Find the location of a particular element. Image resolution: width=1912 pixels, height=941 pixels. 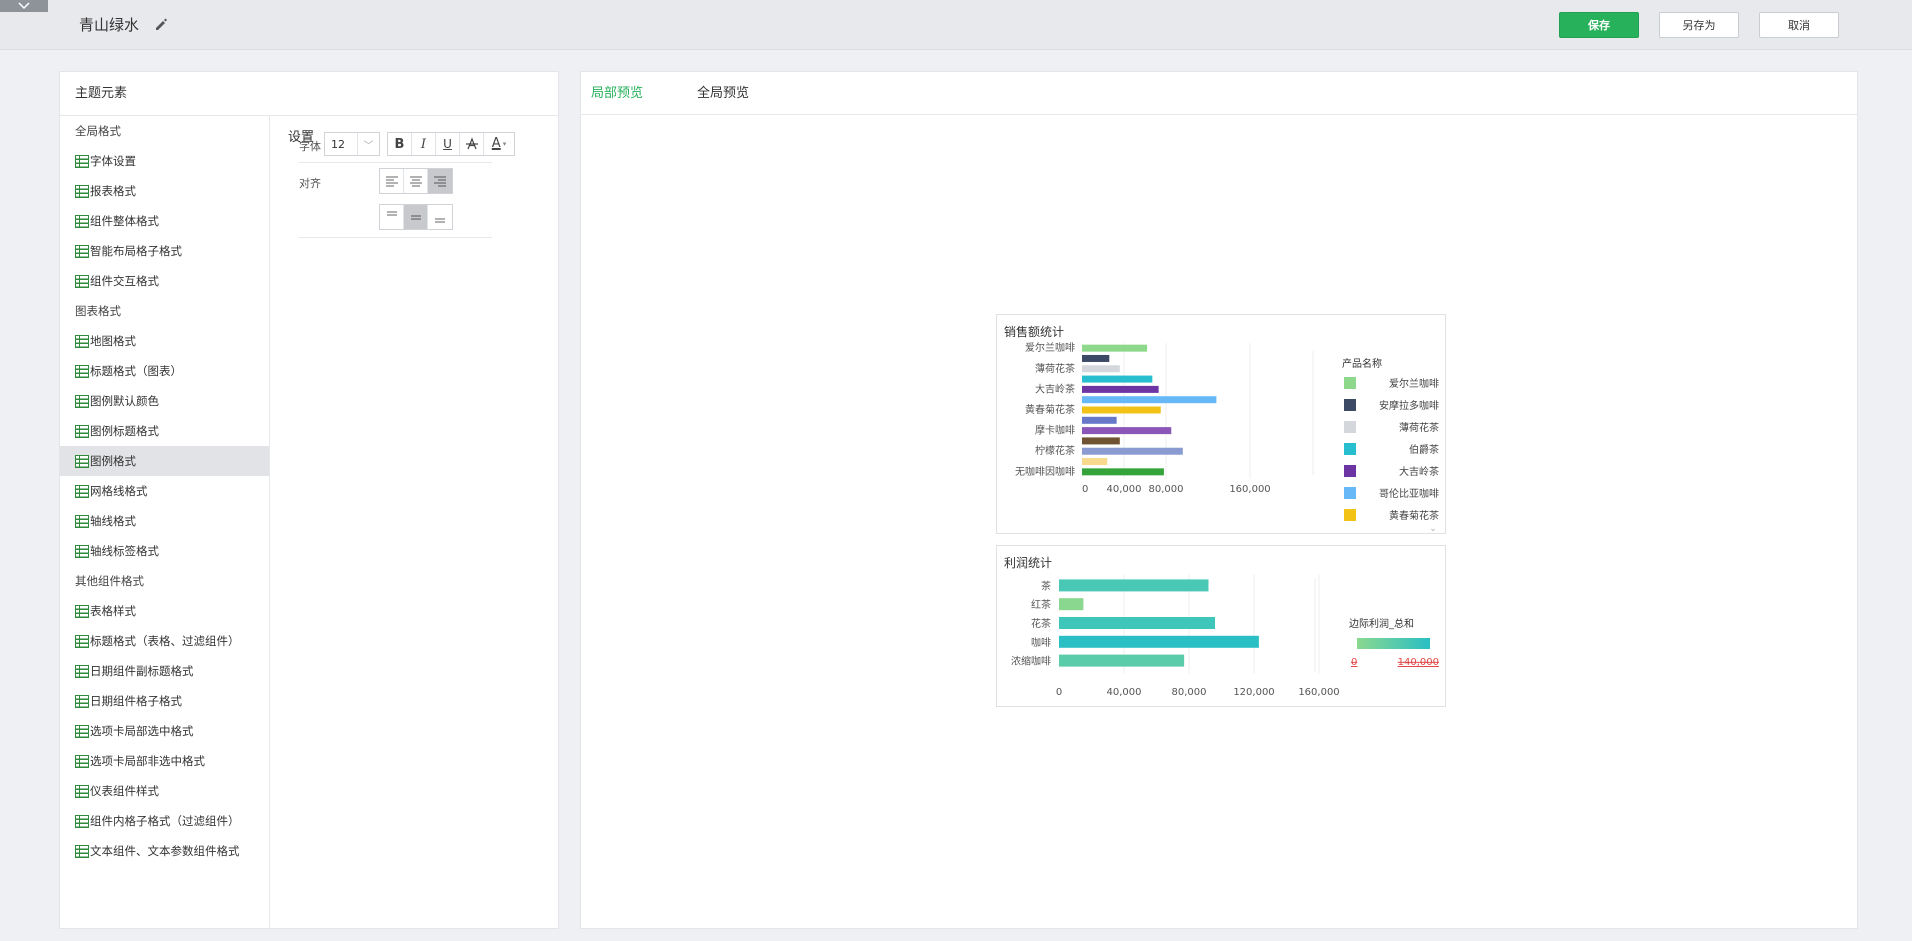

save-as-button: 另存为 is located at coordinates (1699, 25).